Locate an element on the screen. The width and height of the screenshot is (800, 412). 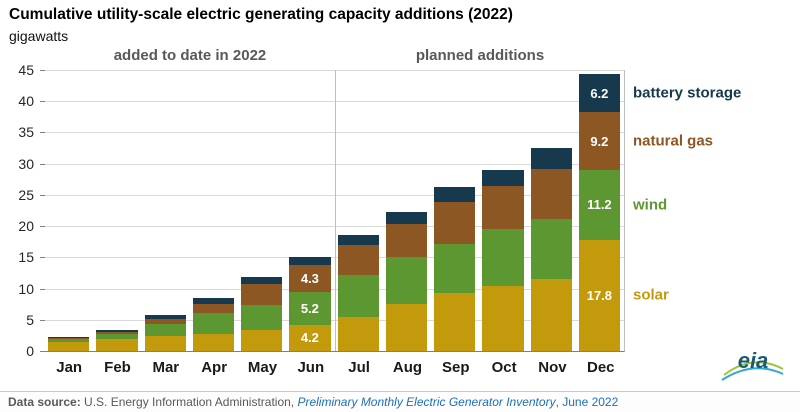
bar-value-label: 5.2 is located at coordinates (309, 309).